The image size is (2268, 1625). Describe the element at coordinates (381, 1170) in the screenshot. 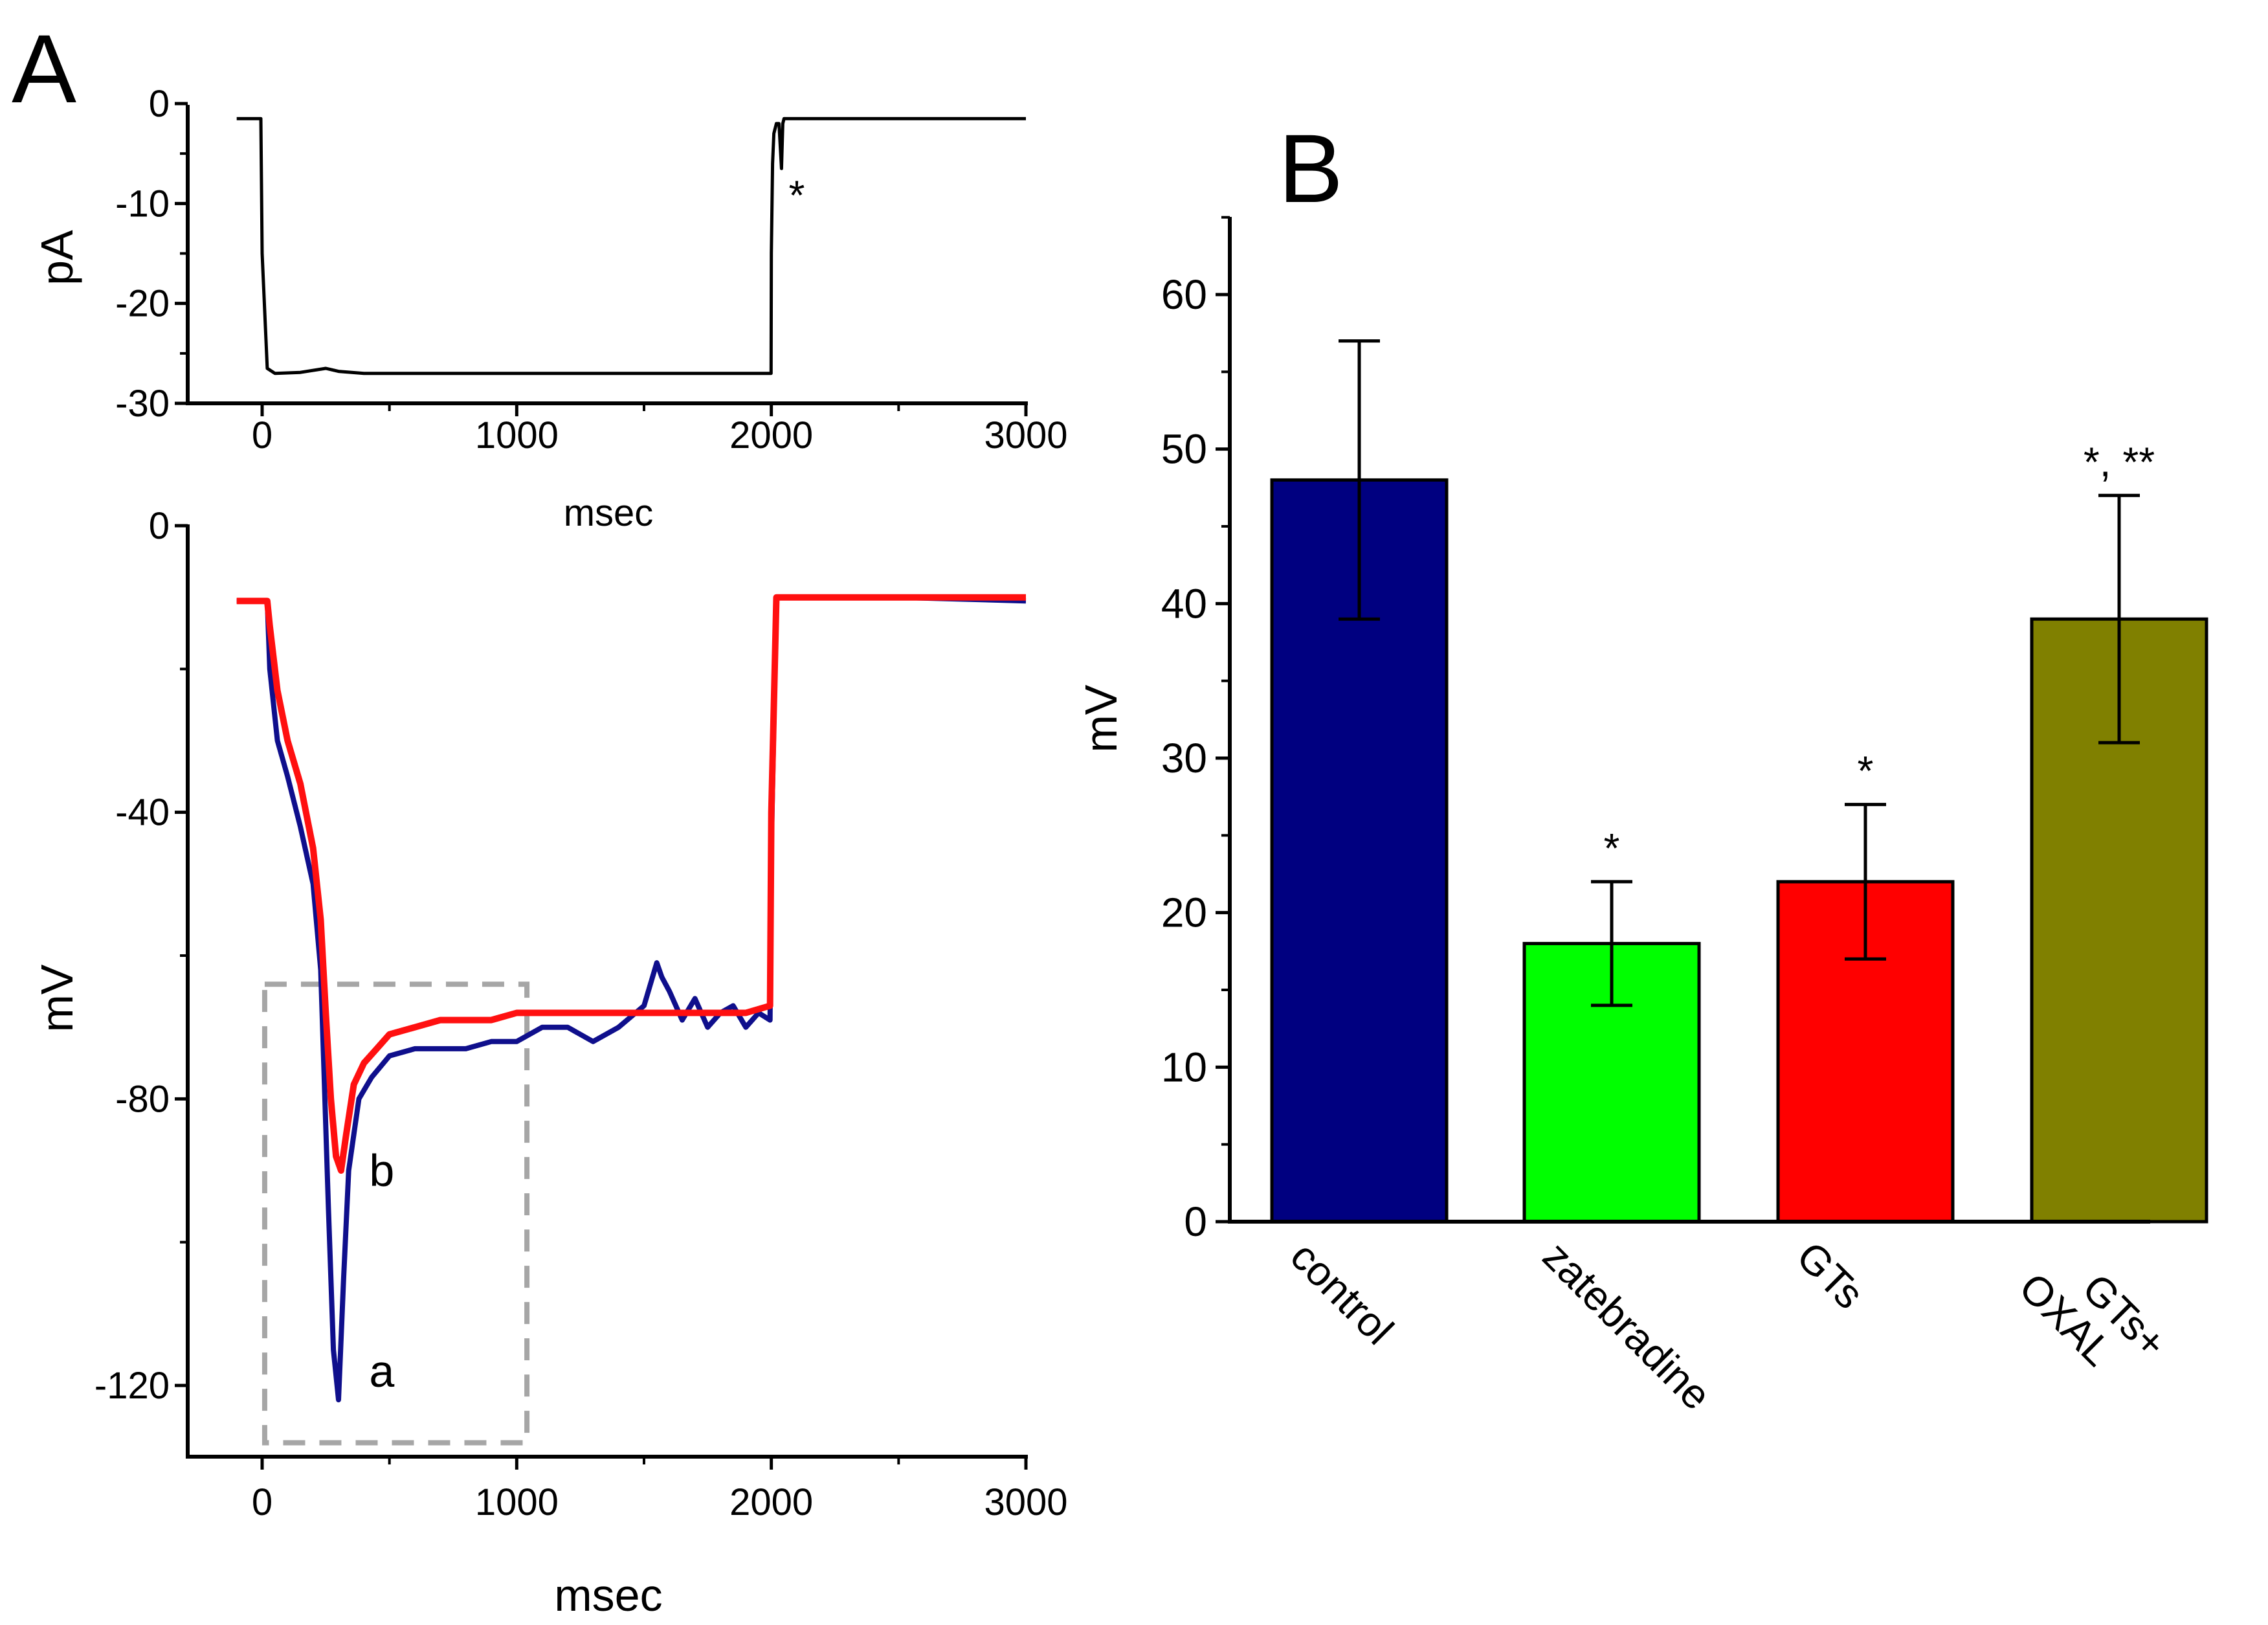

I see `trace-label-b: b` at that location.